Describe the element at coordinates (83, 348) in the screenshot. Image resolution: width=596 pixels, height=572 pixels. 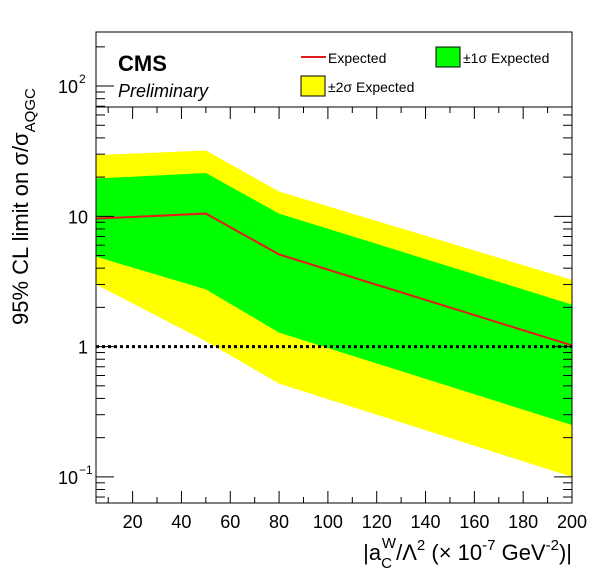
I see `y-tick-label: 1` at that location.